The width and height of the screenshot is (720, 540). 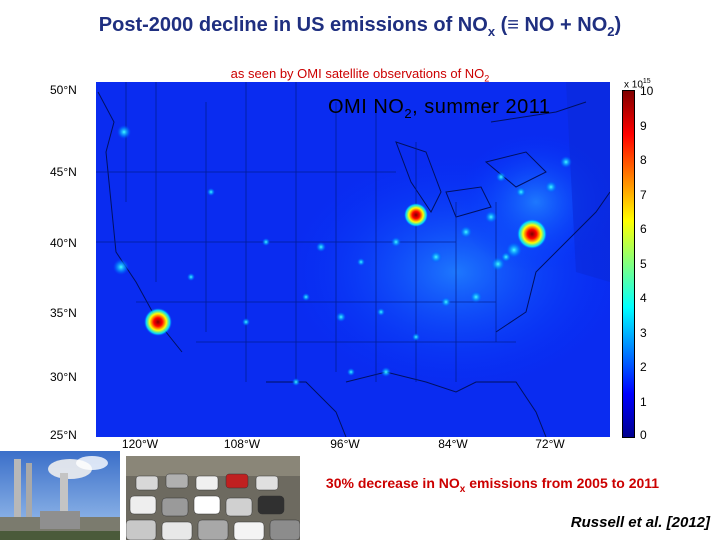 What do you see at coordinates (628, 264) in the screenshot?
I see `colorbar` at bounding box center [628, 264].